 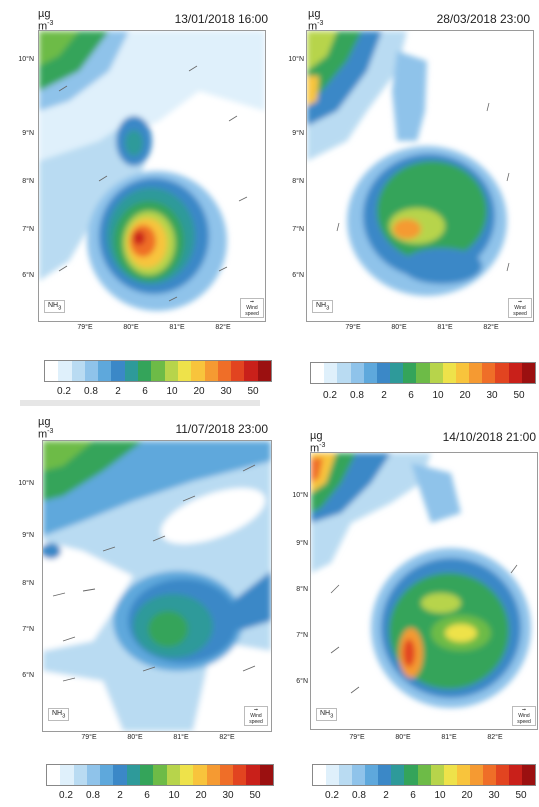 I want to click on lon-tick: 80°E, so click(x=403, y=737).